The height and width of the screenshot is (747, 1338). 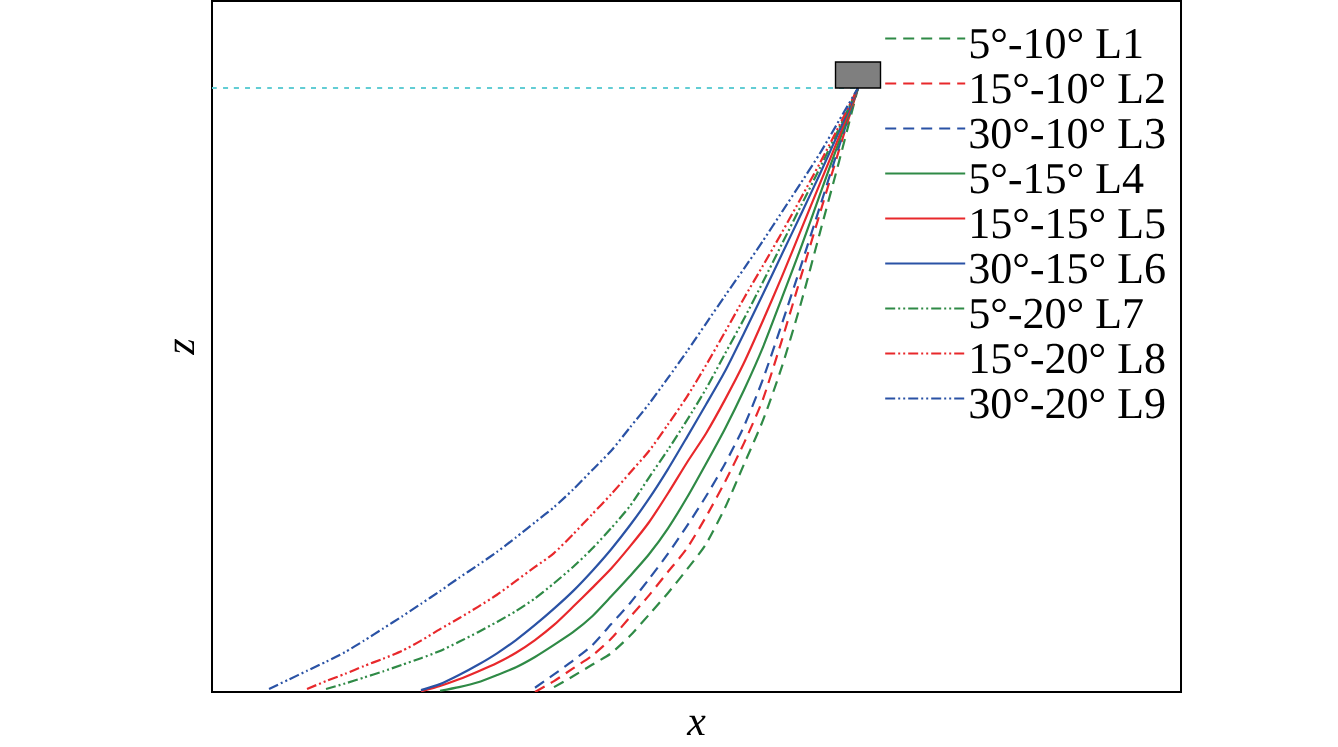 What do you see at coordinates (1067, 268) in the screenshot?
I see `legend-label: 30°-15° L6` at bounding box center [1067, 268].